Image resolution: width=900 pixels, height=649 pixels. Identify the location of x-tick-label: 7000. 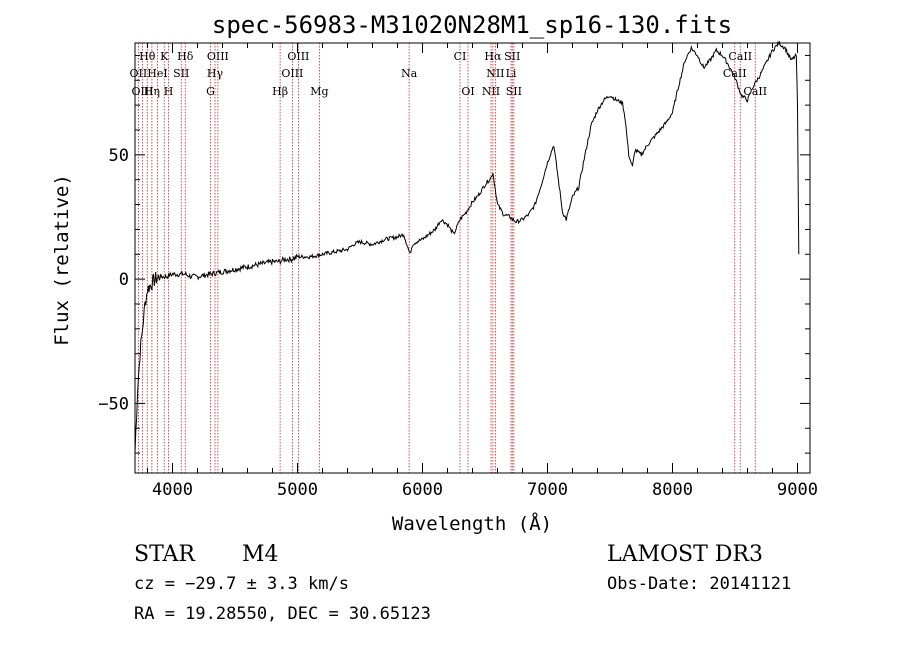
(547, 490).